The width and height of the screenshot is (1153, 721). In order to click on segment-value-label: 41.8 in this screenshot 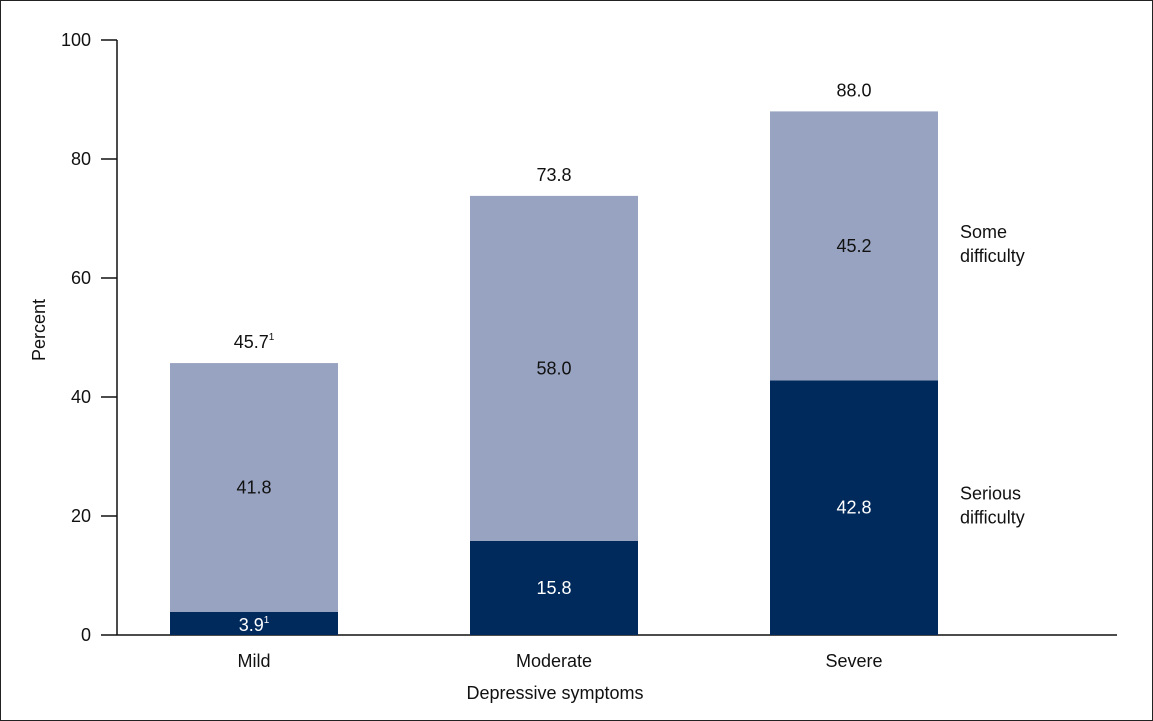, I will do `click(253, 487)`.